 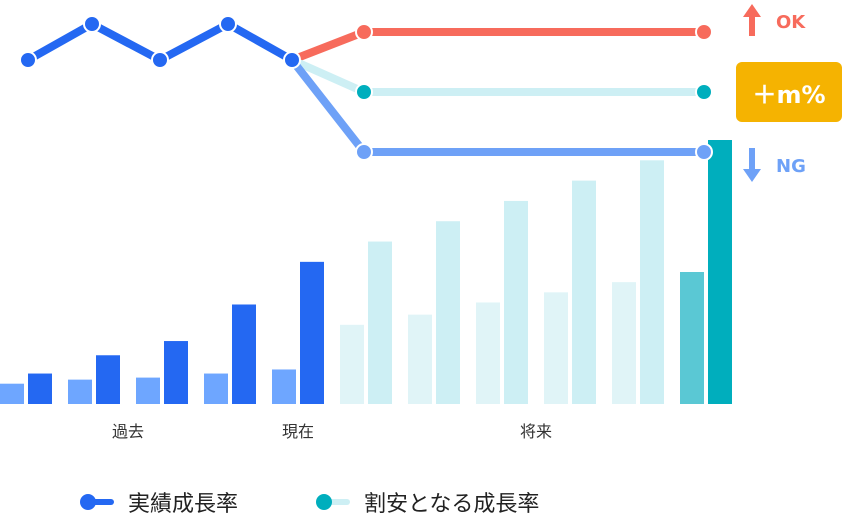 What do you see at coordinates (128, 431) in the screenshot?
I see `x-label-過去: 過去` at bounding box center [128, 431].